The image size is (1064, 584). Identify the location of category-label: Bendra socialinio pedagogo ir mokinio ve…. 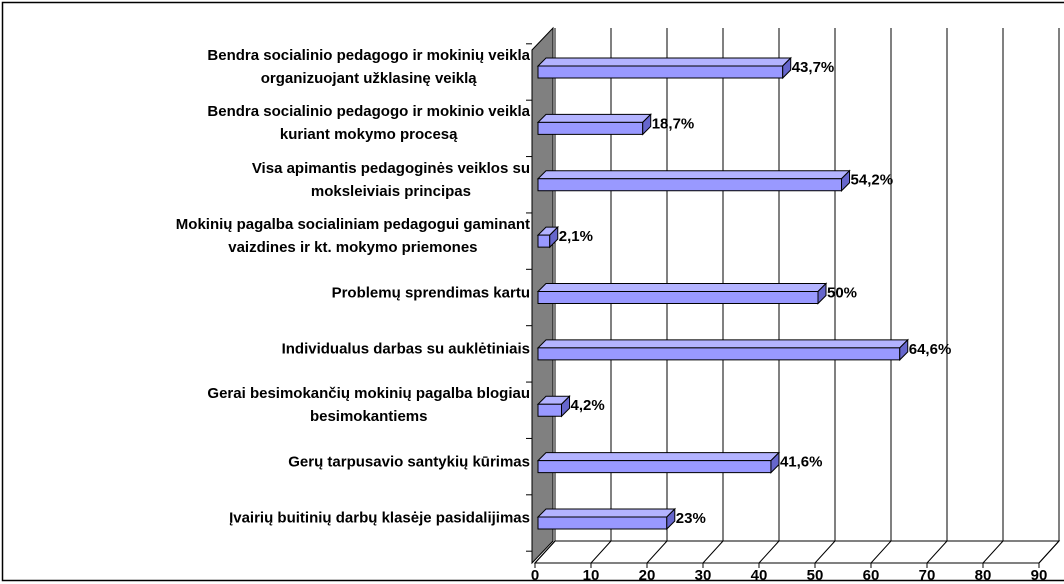
(368, 123).